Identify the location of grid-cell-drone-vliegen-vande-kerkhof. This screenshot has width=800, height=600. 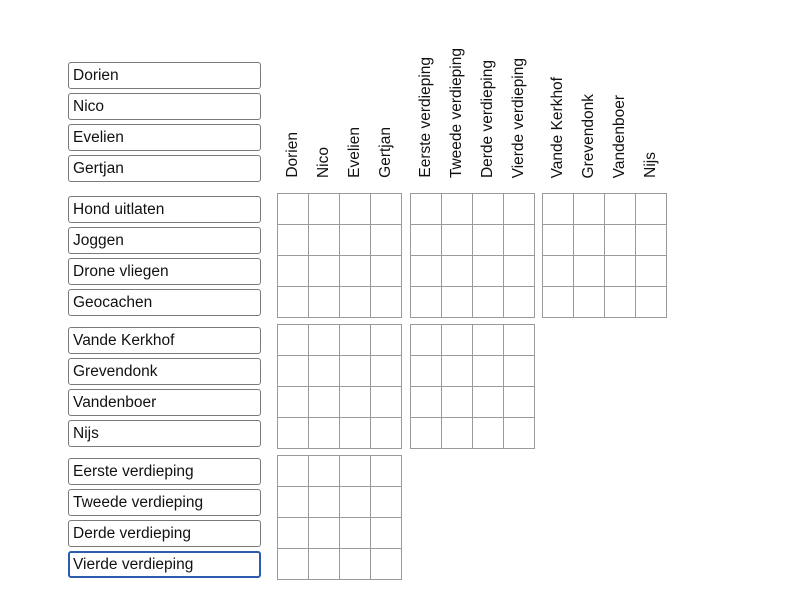
(558, 271).